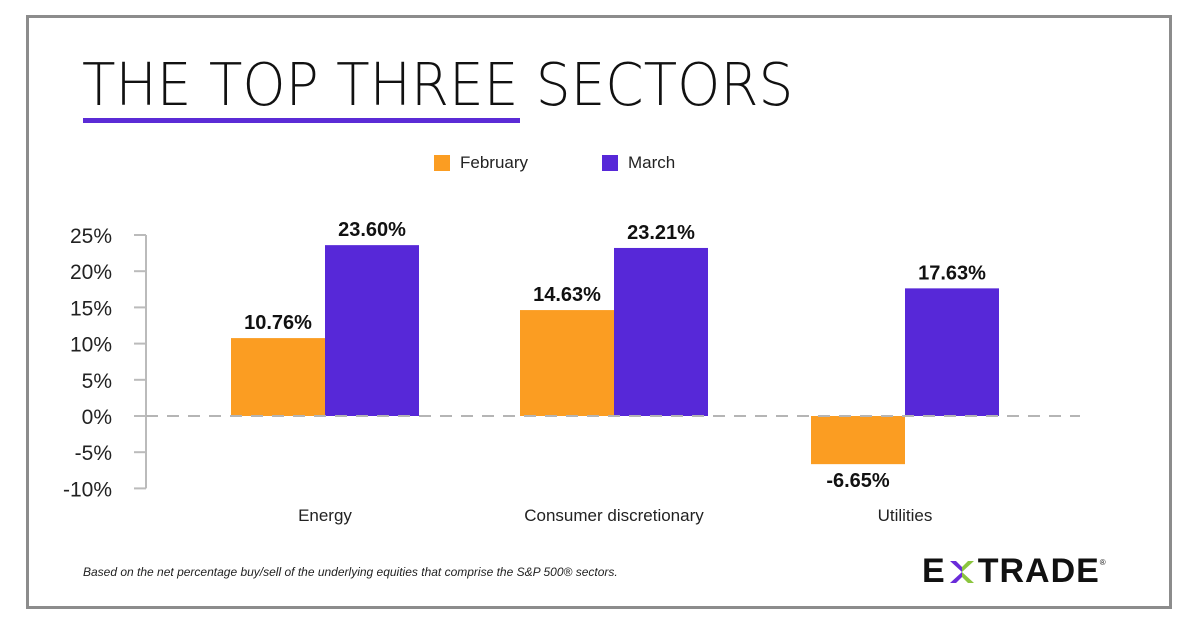 This screenshot has height=627, width=1200. What do you see at coordinates (278, 323) in the screenshot?
I see `data-label: 10.76%` at bounding box center [278, 323].